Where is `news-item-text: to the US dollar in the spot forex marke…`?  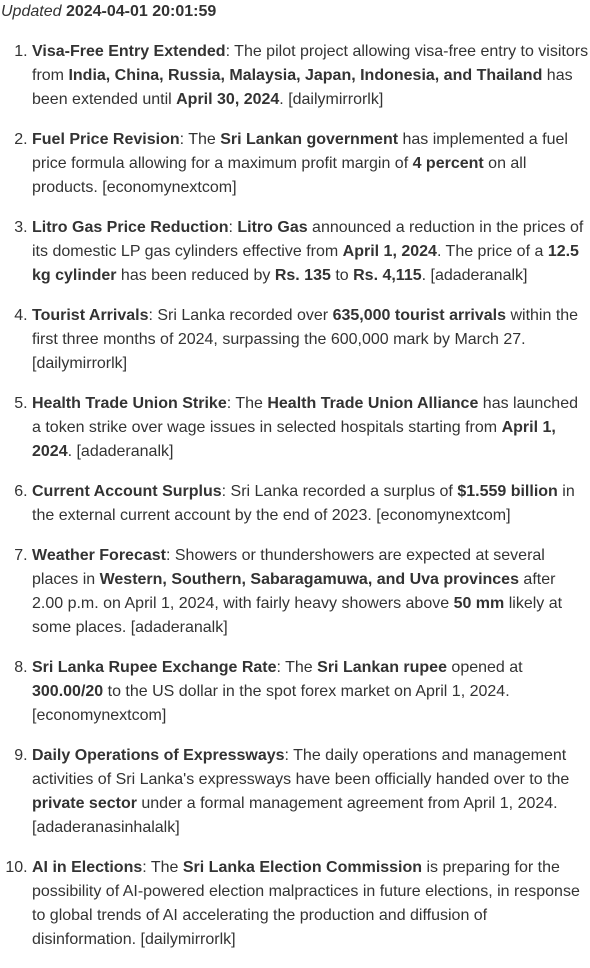
news-item-text: to the US dollar in the spot forex marke… is located at coordinates (271, 703).